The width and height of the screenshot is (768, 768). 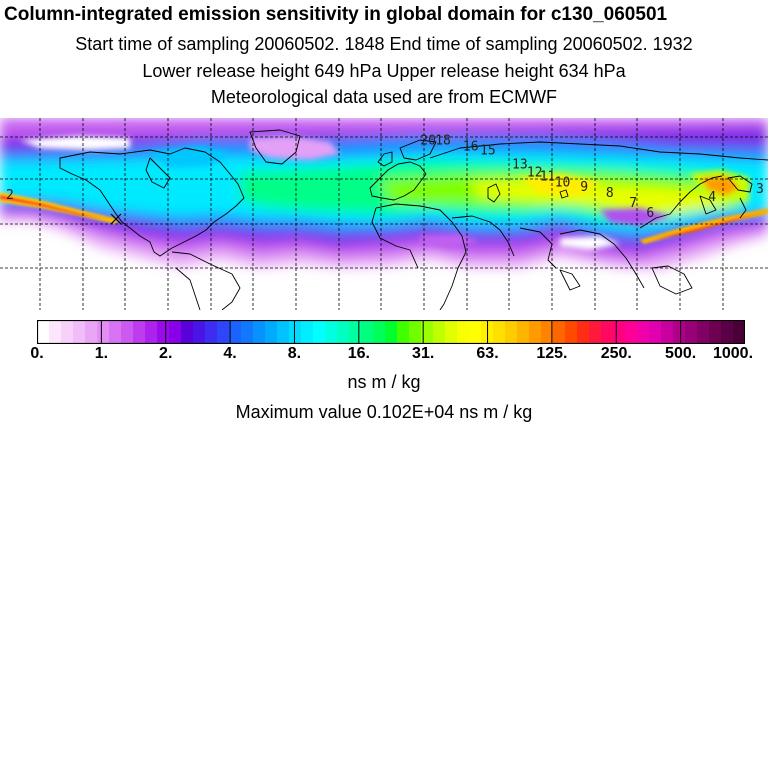 What do you see at coordinates (471, 146) in the screenshot?
I see `trajectory-label: 16` at bounding box center [471, 146].